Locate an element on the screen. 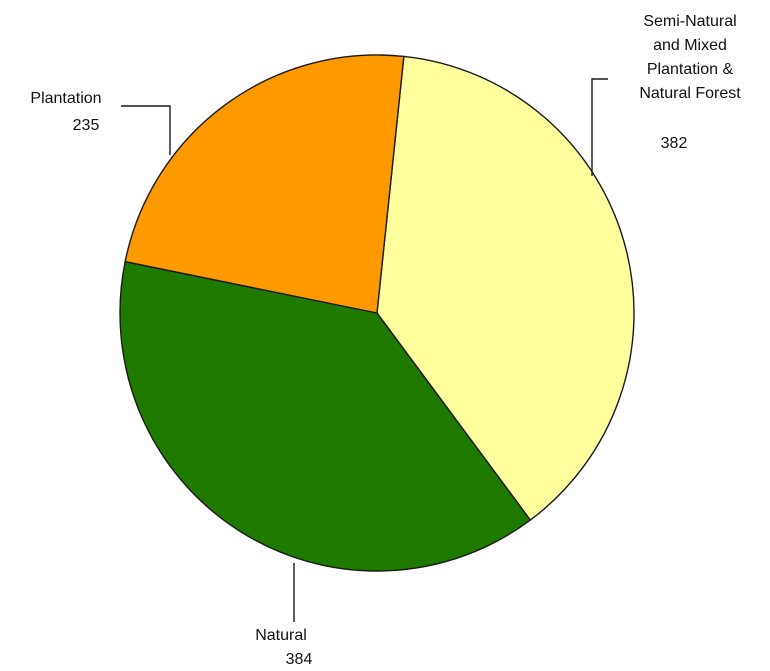 This screenshot has height=671, width=770. slice-value-label-semi-natural: 382 is located at coordinates (674, 143).